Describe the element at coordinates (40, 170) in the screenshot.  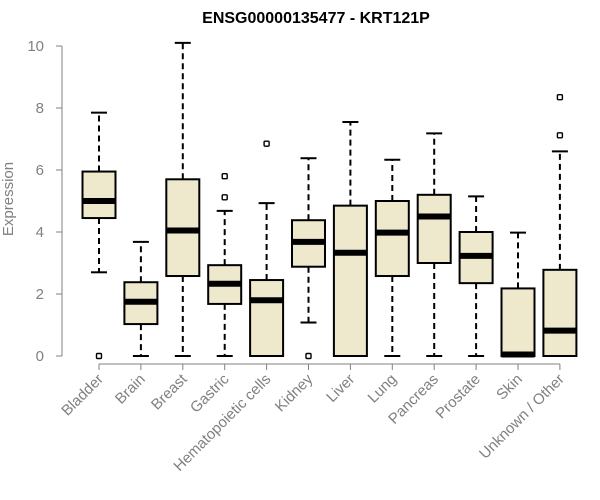
I see `y-tick-label: 6` at that location.